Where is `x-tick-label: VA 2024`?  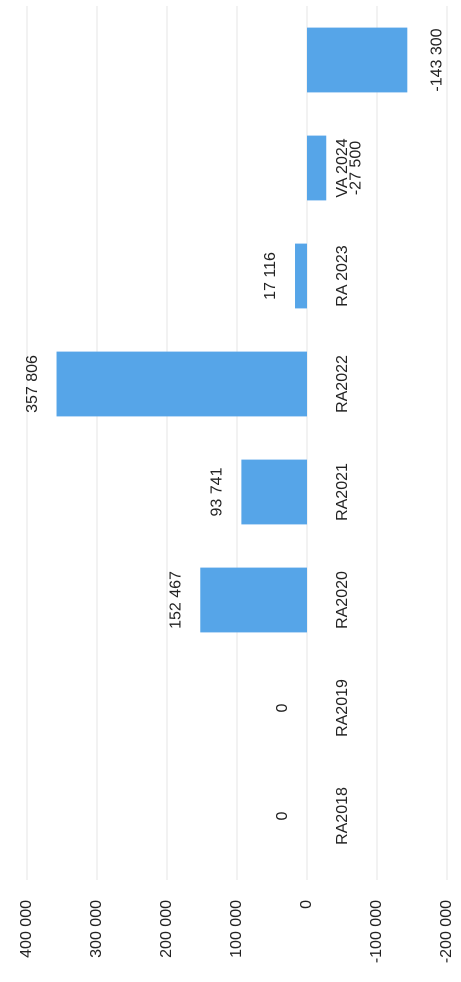 x-tick-label: VA 2024 is located at coordinates (342, 167).